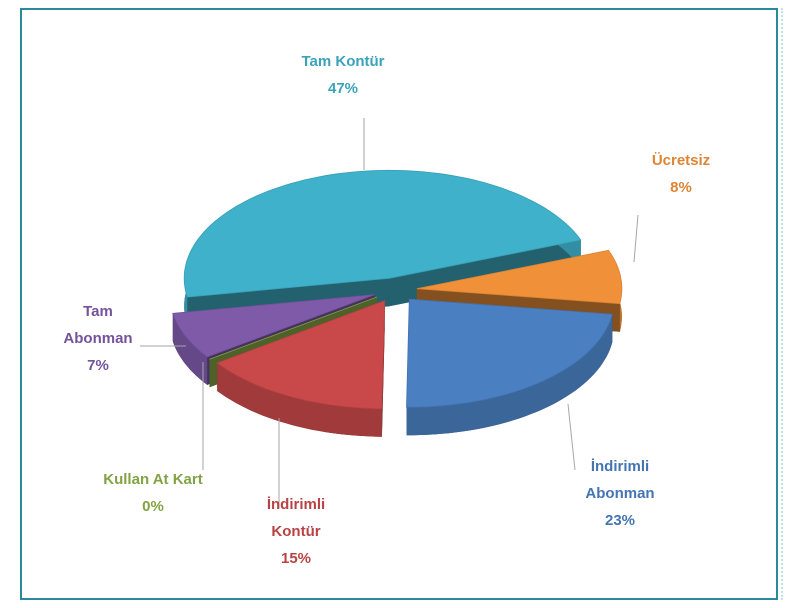 This screenshot has height=608, width=788. What do you see at coordinates (98, 325) in the screenshot?
I see `slice-name: Tam Abonman` at bounding box center [98, 325].